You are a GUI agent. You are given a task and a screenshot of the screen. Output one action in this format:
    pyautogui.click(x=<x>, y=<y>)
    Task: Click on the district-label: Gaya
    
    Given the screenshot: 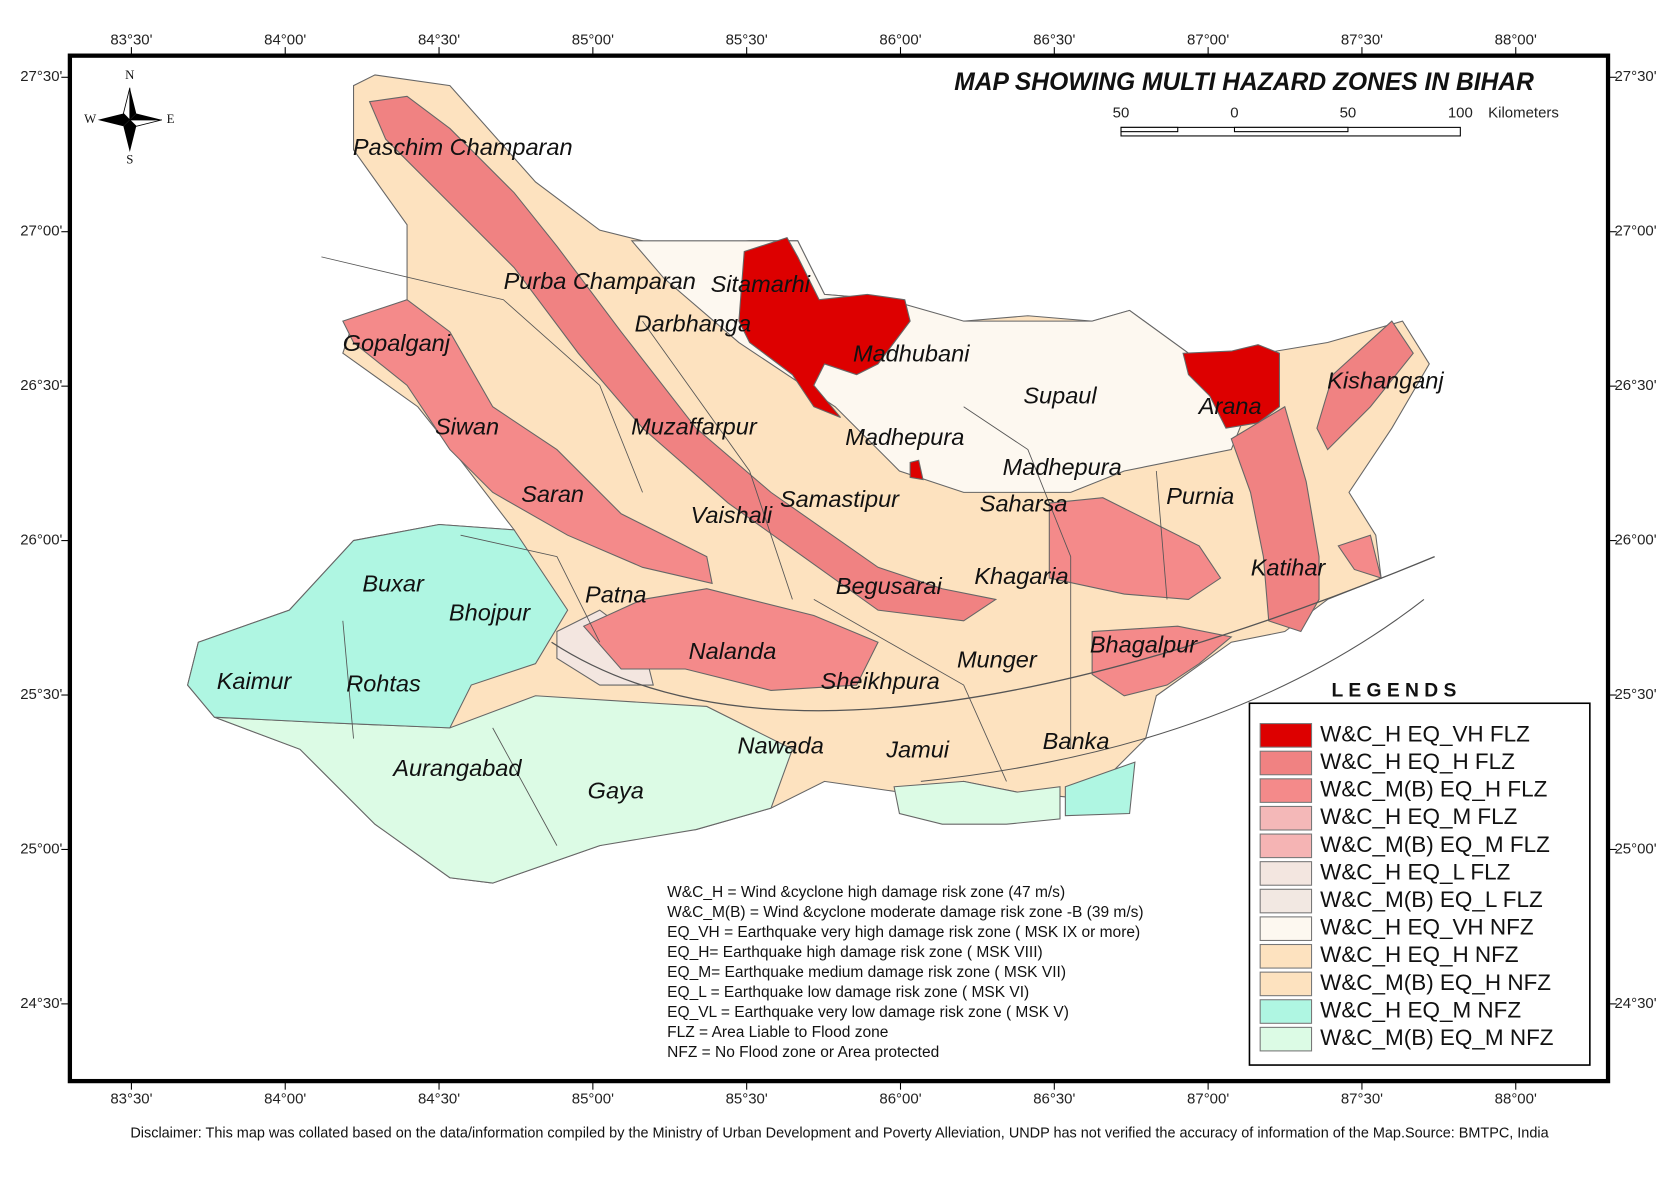 What is the action you would take?
    pyautogui.click(x=616, y=790)
    